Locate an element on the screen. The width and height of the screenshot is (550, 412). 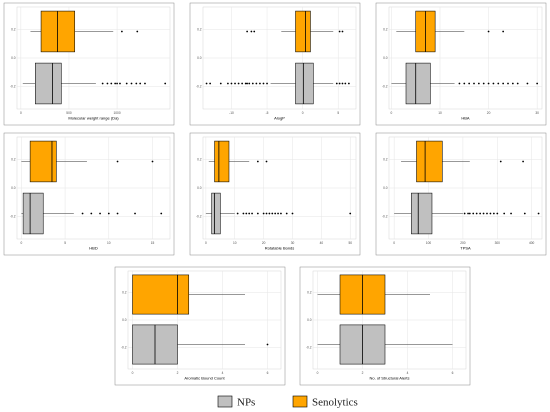
x-tick-label: 400 is located at coordinates (532, 243).